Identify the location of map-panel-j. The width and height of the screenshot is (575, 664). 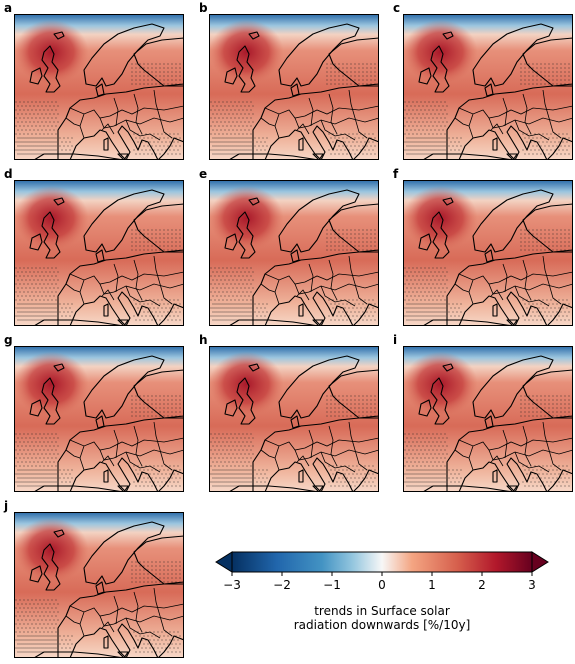
(99, 585).